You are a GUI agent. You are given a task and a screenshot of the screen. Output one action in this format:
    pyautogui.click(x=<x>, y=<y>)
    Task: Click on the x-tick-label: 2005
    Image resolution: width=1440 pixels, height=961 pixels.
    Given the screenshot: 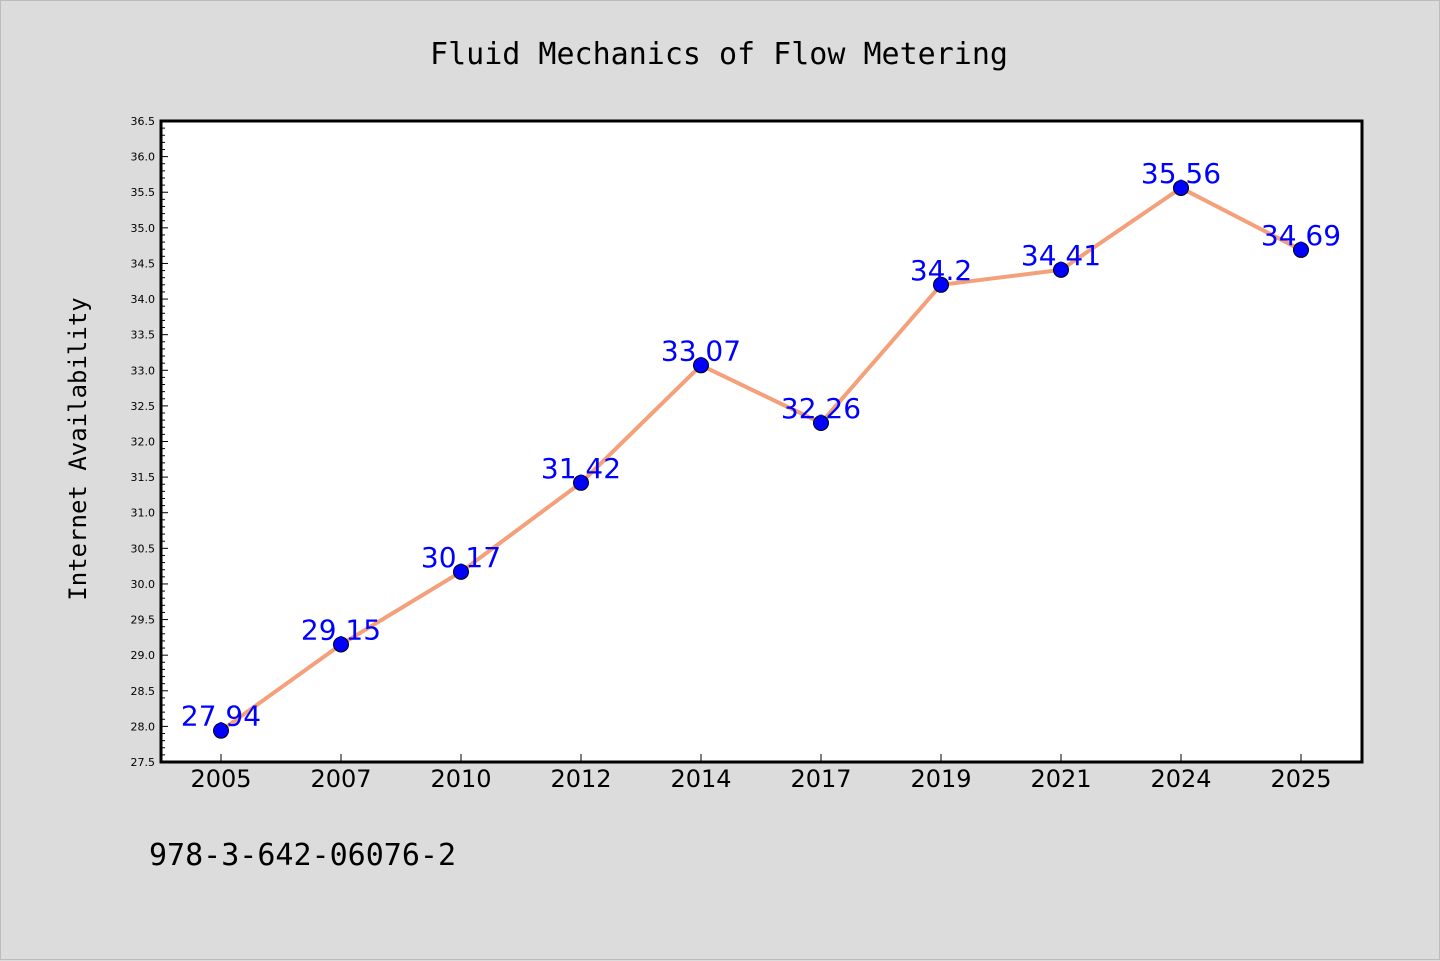 What is the action you would take?
    pyautogui.click(x=220, y=779)
    